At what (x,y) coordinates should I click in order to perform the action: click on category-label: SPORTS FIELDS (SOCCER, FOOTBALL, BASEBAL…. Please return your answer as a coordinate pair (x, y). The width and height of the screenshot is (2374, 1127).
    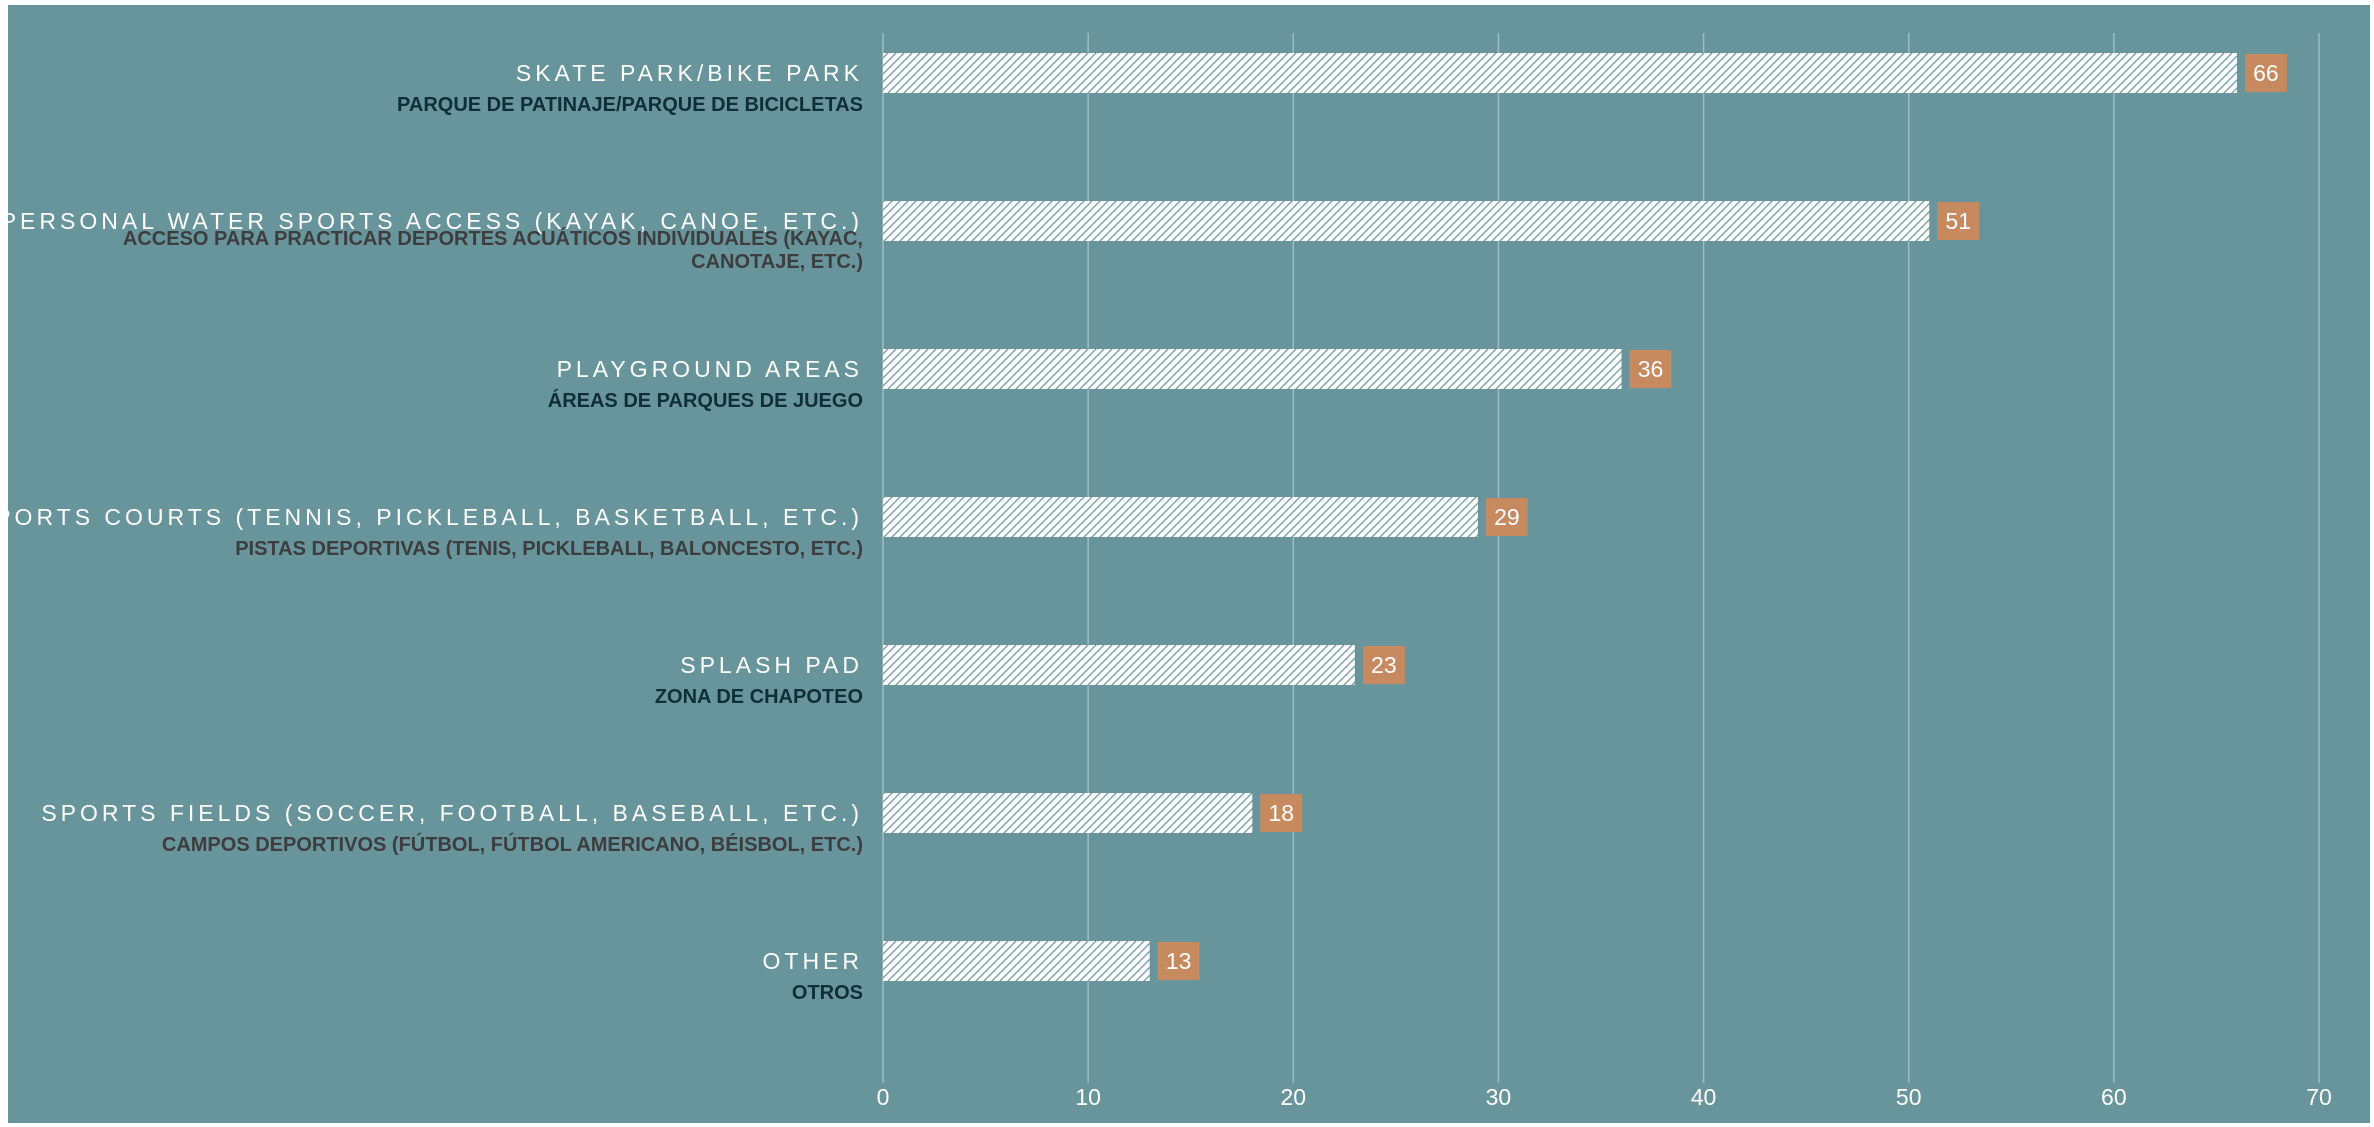
    Looking at the image, I should click on (452, 813).